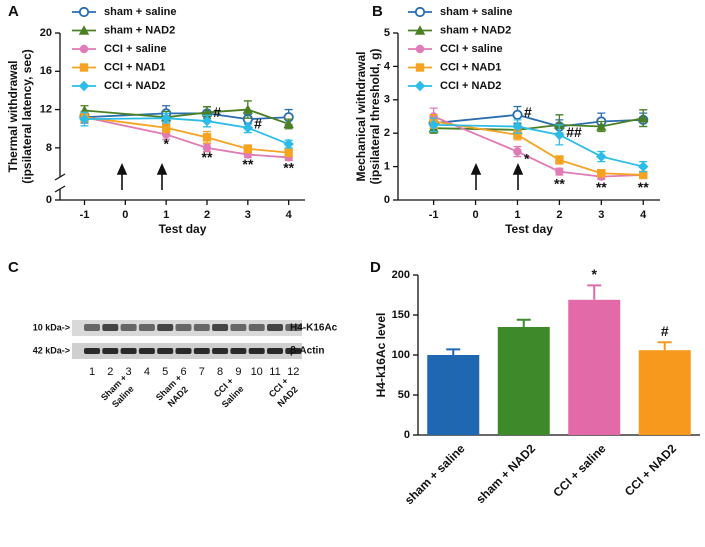 This screenshot has height=547, width=705. I want to click on y-tick-label: 12, so click(46, 109).